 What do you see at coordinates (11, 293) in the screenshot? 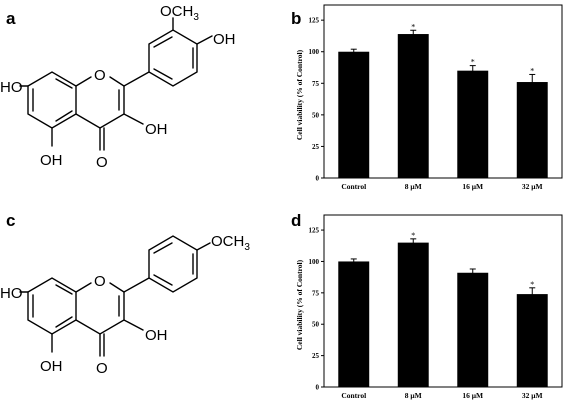
I see `structure-c-ho-left: HO` at bounding box center [11, 293].